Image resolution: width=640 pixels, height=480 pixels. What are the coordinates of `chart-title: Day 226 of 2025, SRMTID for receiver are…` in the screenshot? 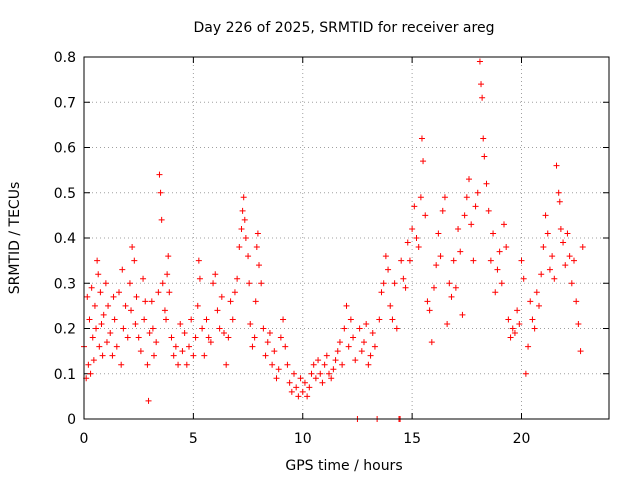 It's located at (344, 28).